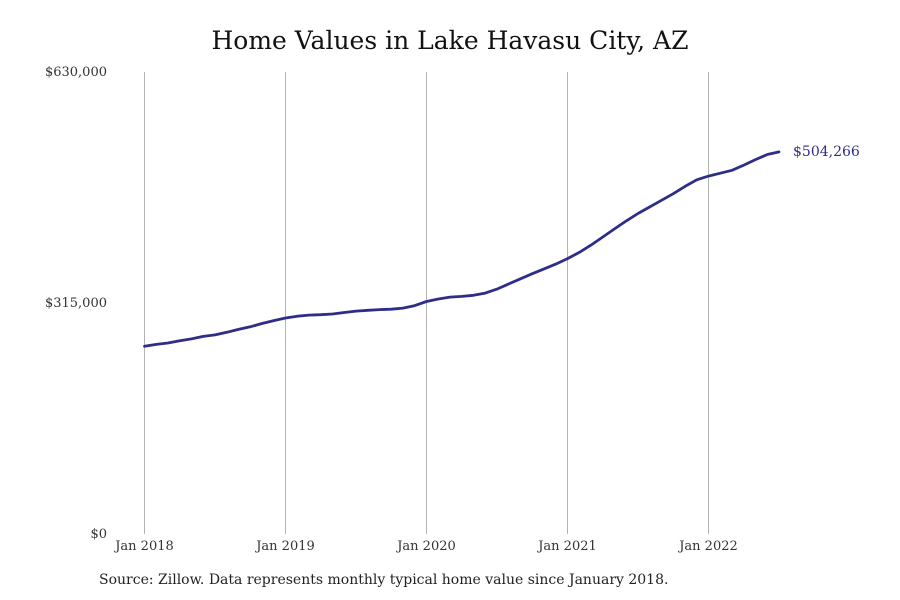 This screenshot has height=600, width=900. I want to click on end-value-label: $504,266, so click(826, 152).